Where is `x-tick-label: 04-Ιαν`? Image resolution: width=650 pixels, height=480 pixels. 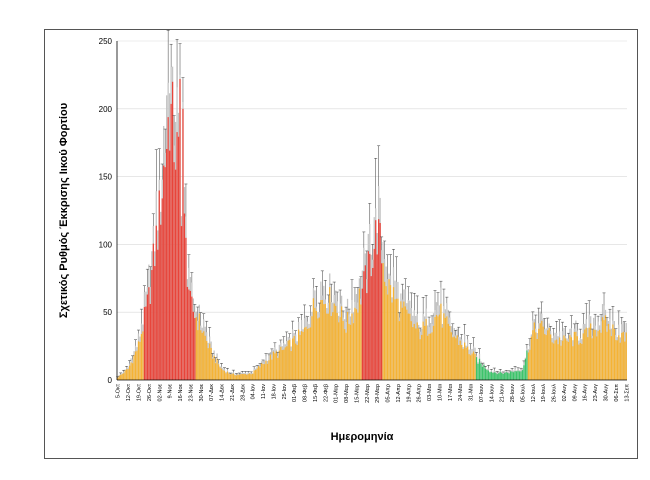 x-tick-label: 04-Ιαν is located at coordinates (254, 392).